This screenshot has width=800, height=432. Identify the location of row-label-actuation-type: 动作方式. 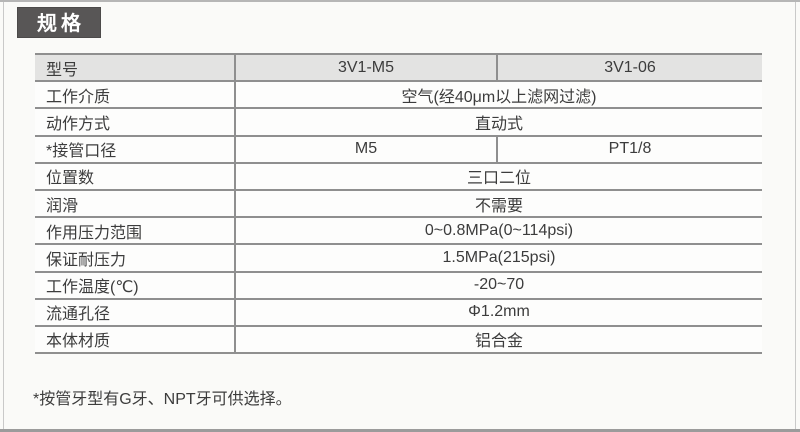
(135, 122).